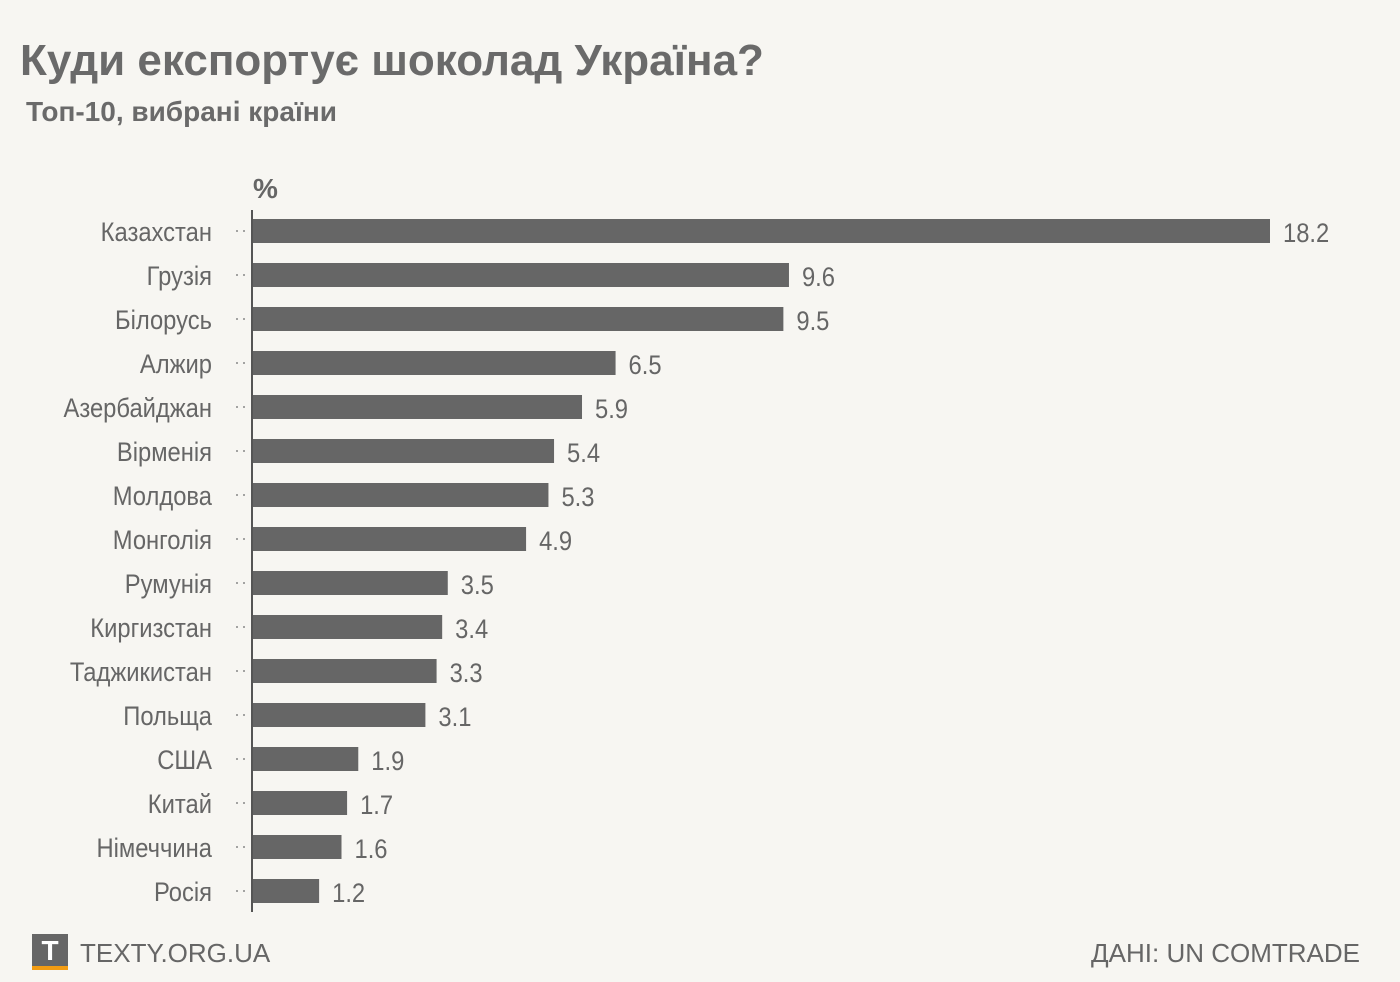 The width and height of the screenshot is (1400, 982). I want to click on category-label: Азербайджан, so click(138, 409).